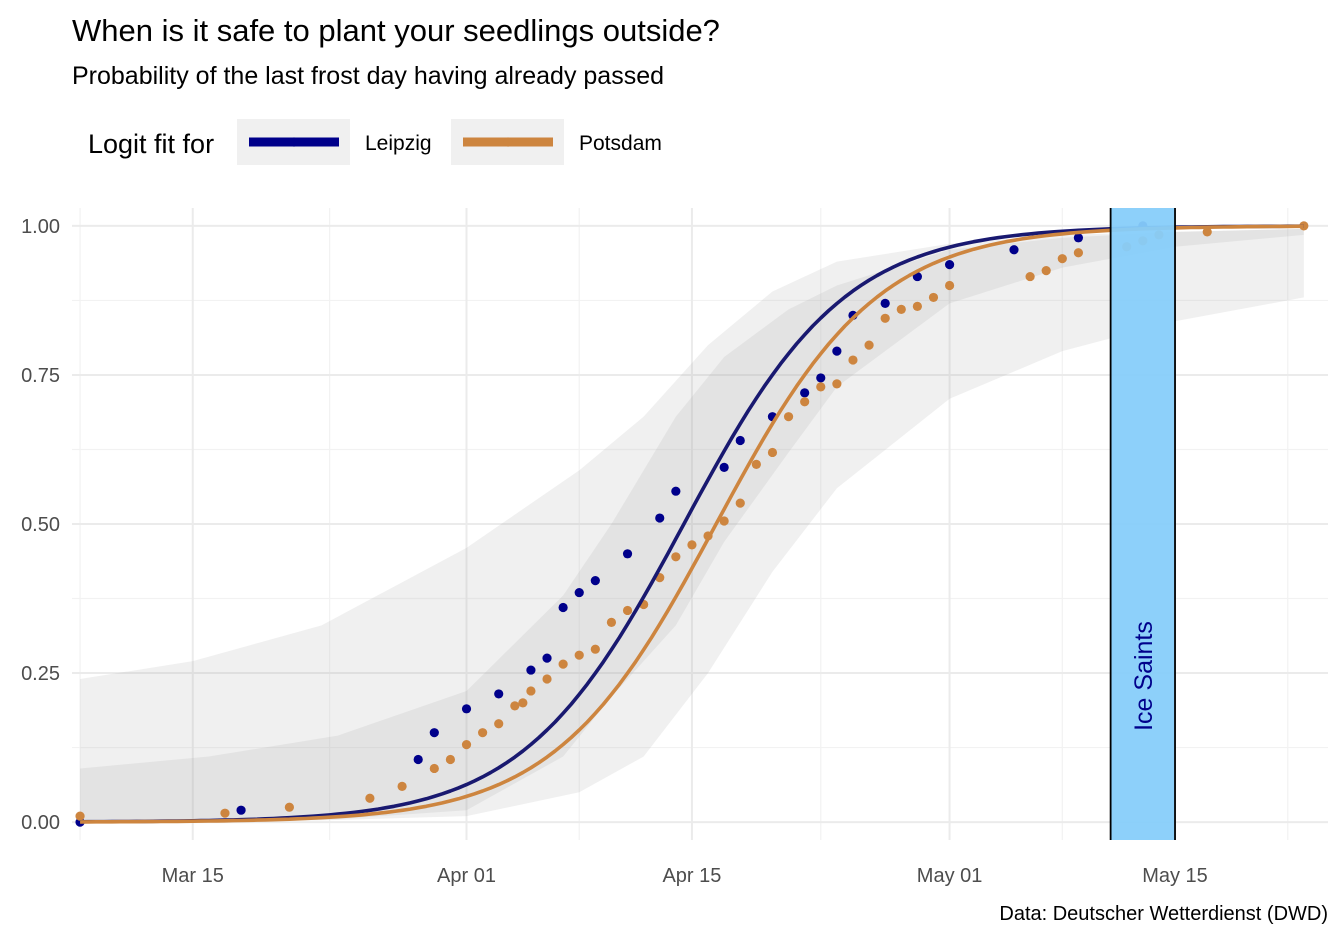 Image resolution: width=1344 pixels, height=940 pixels. I want to click on y-tick-label: 0.25, so click(40, 674).